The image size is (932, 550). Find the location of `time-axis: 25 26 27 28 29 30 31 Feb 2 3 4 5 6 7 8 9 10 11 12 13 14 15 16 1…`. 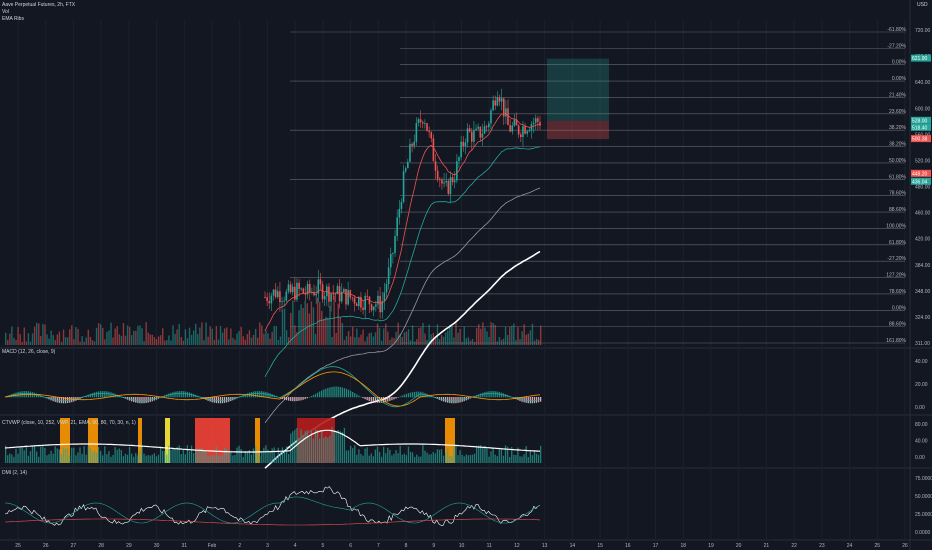

time-axis: 25 26 27 28 29 30 31 Feb 2 3 4 5 6 7 8 9 10 11 12 13 14 15 16 1… is located at coordinates (461, 546).